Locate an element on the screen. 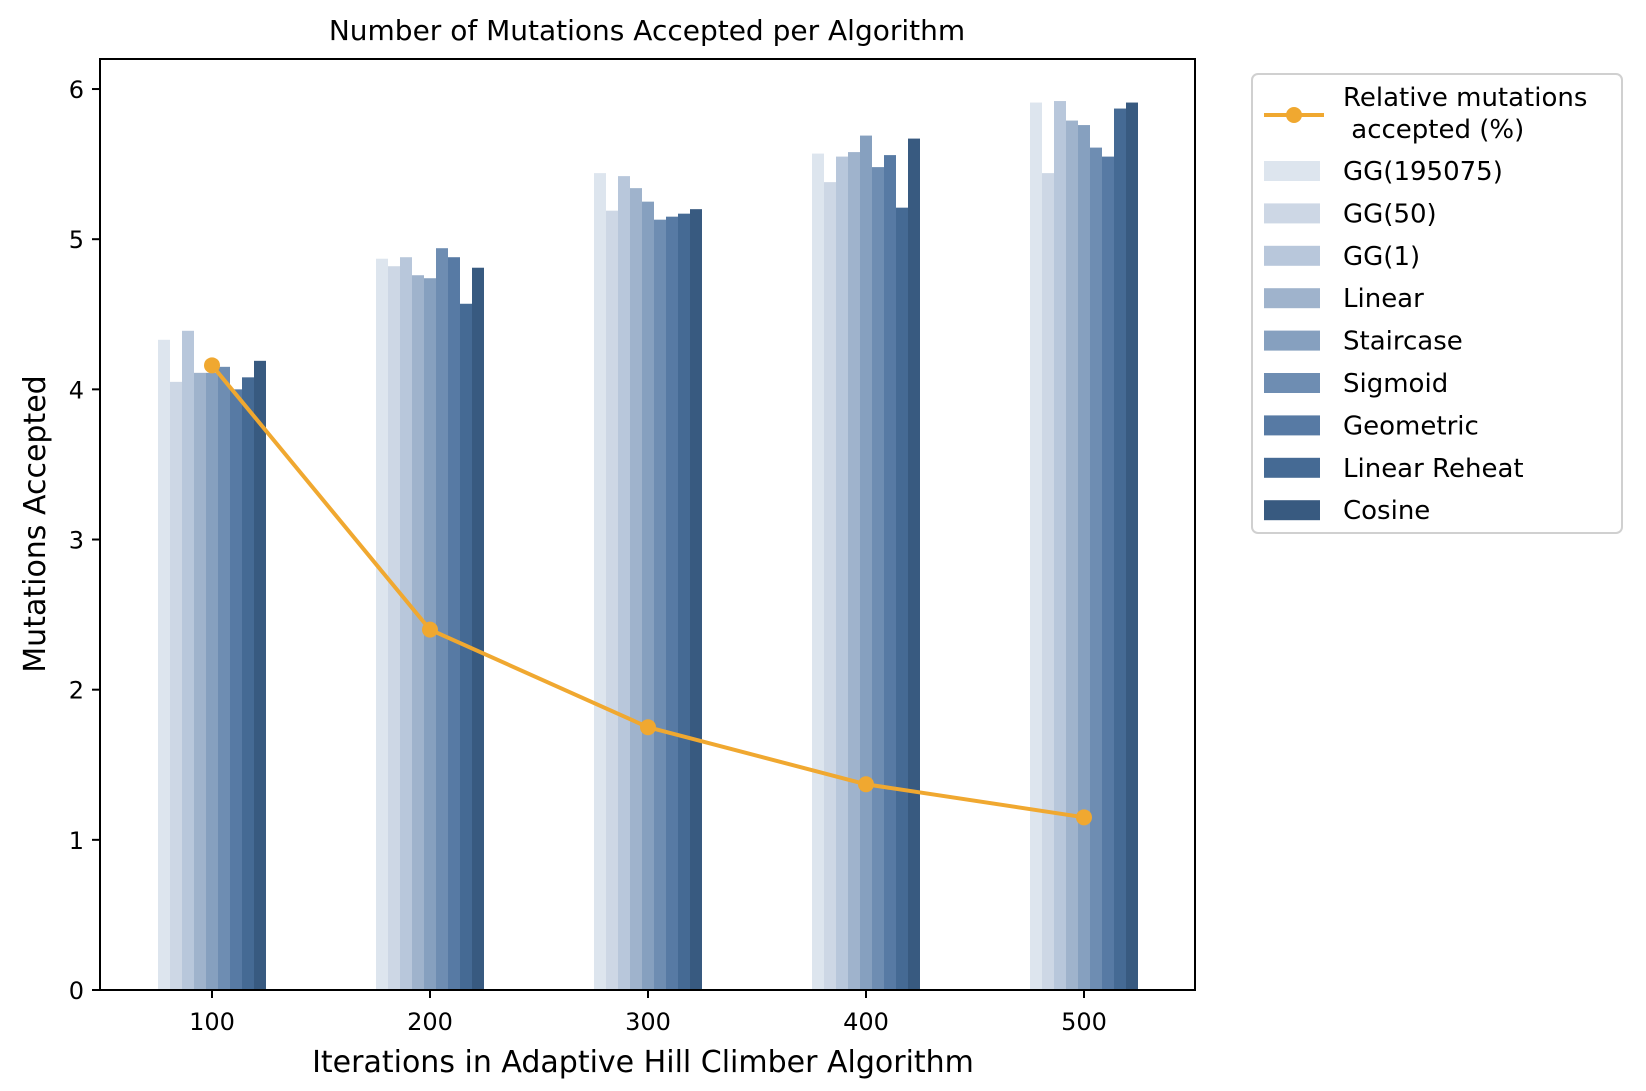 This screenshot has height=1091, width=1646. legend-label: Linear is located at coordinates (1383, 299).